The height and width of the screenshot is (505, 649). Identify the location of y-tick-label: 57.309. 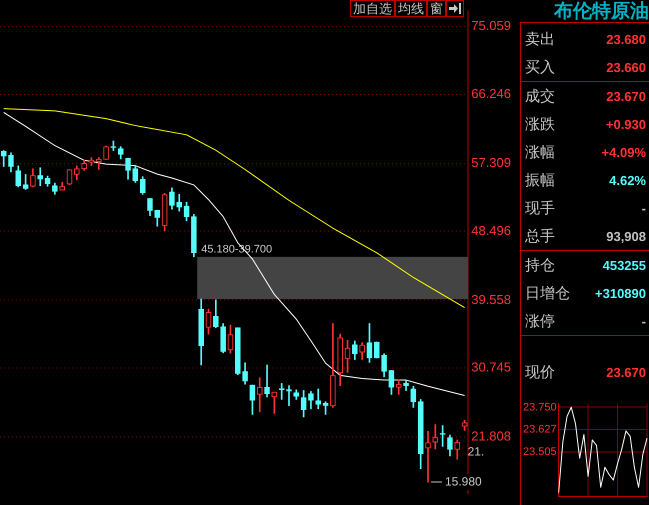
(491, 162).